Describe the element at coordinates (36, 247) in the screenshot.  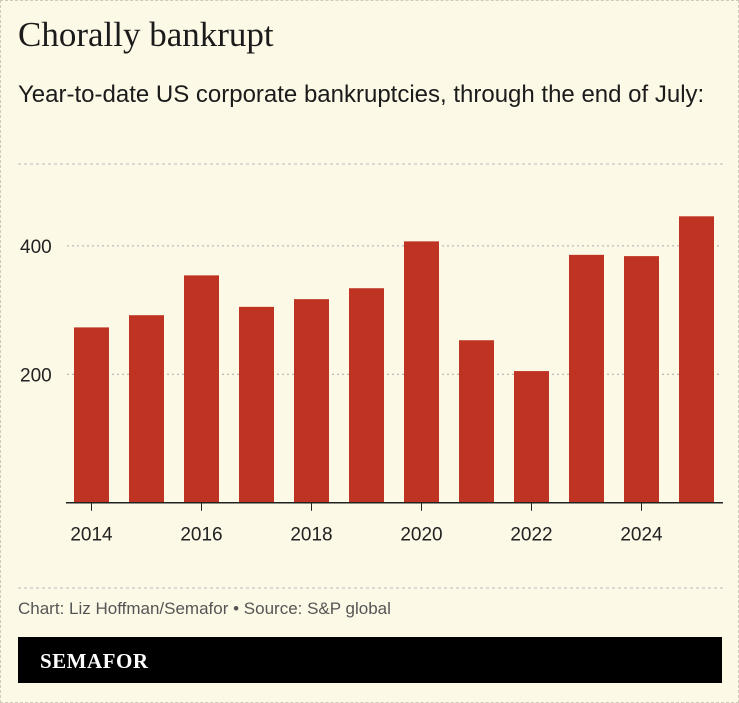
I see `y-tick-label: 400` at that location.